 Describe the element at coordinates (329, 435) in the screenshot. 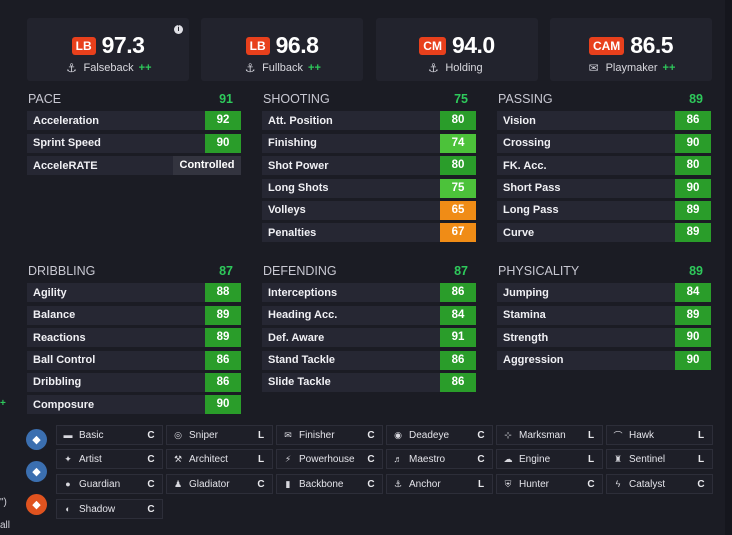

I see `playstyle-finisher: ✉ Finisher C` at that location.